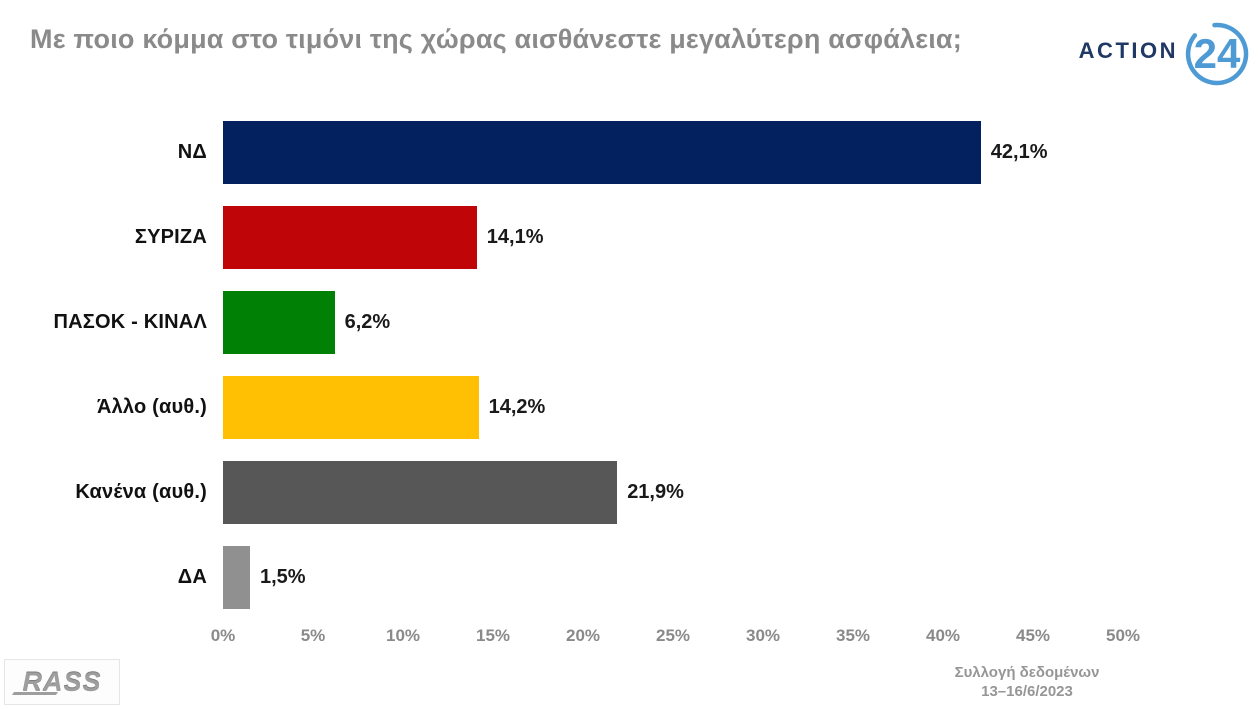 This screenshot has width=1260, height=709. Describe the element at coordinates (943, 635) in the screenshot. I see `x-axis-tick: 40%` at that location.